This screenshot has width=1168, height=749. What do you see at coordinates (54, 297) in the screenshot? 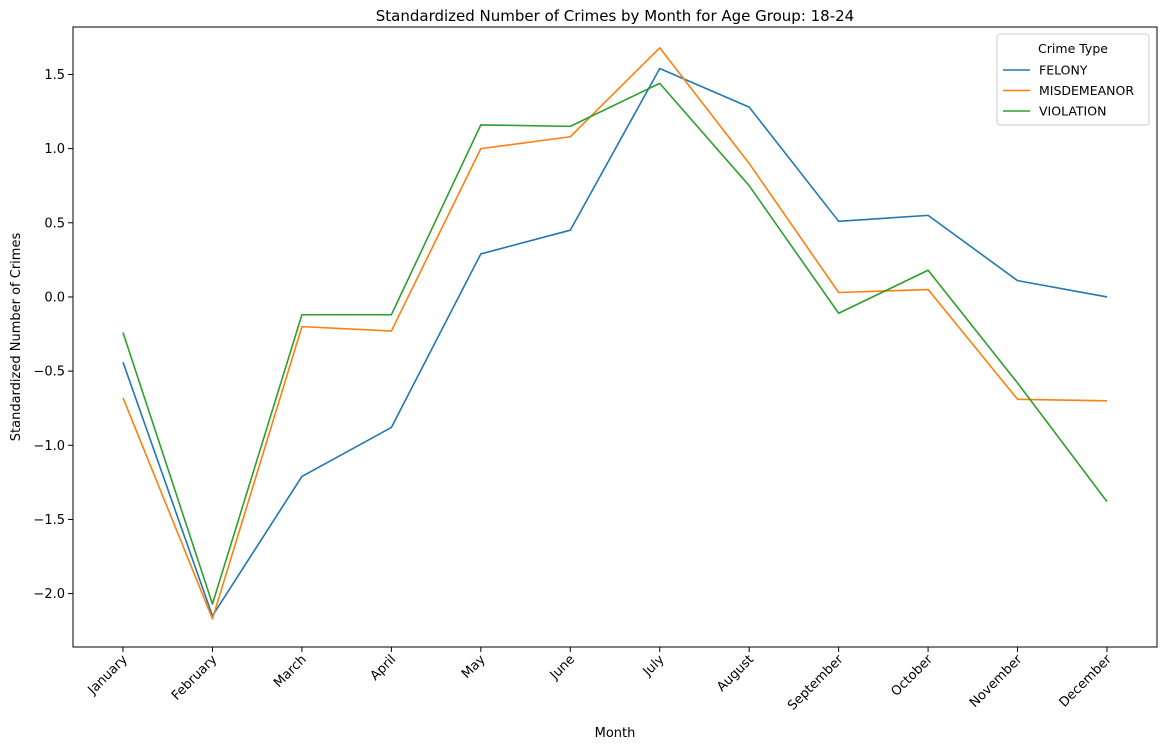
I see `y-tick-label: 0.0` at bounding box center [54, 297].